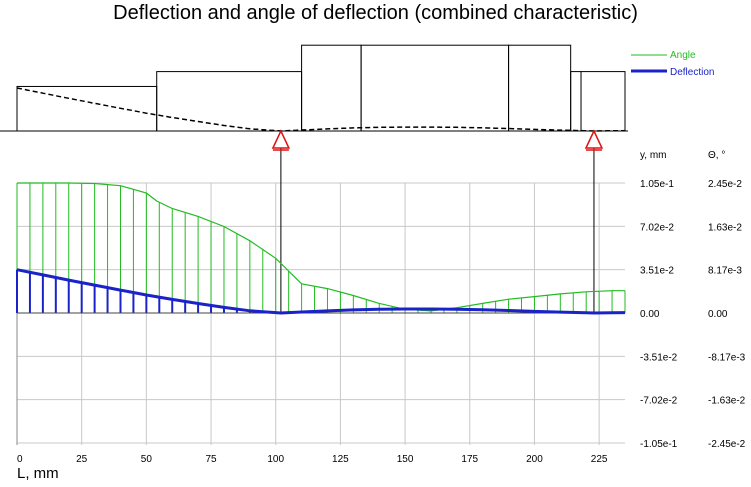  I want to click on shaft-deflection-dashed-line, so click(321, 109).